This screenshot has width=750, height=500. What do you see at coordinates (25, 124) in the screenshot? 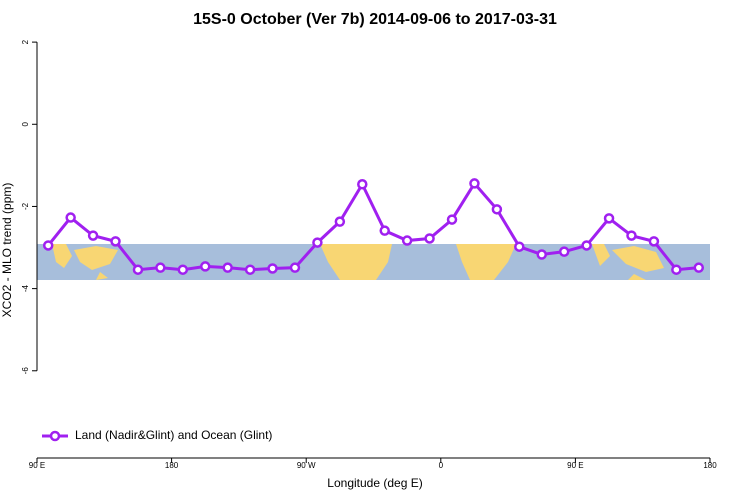
I see `y-tick-label: 0` at bounding box center [25, 124].